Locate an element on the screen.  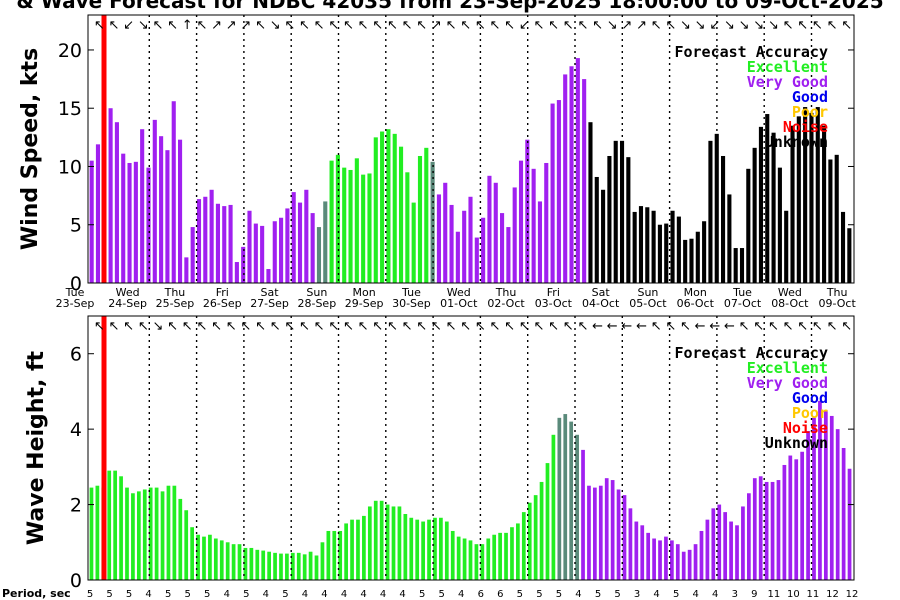
period-value: 4 is located at coordinates (461, 594).